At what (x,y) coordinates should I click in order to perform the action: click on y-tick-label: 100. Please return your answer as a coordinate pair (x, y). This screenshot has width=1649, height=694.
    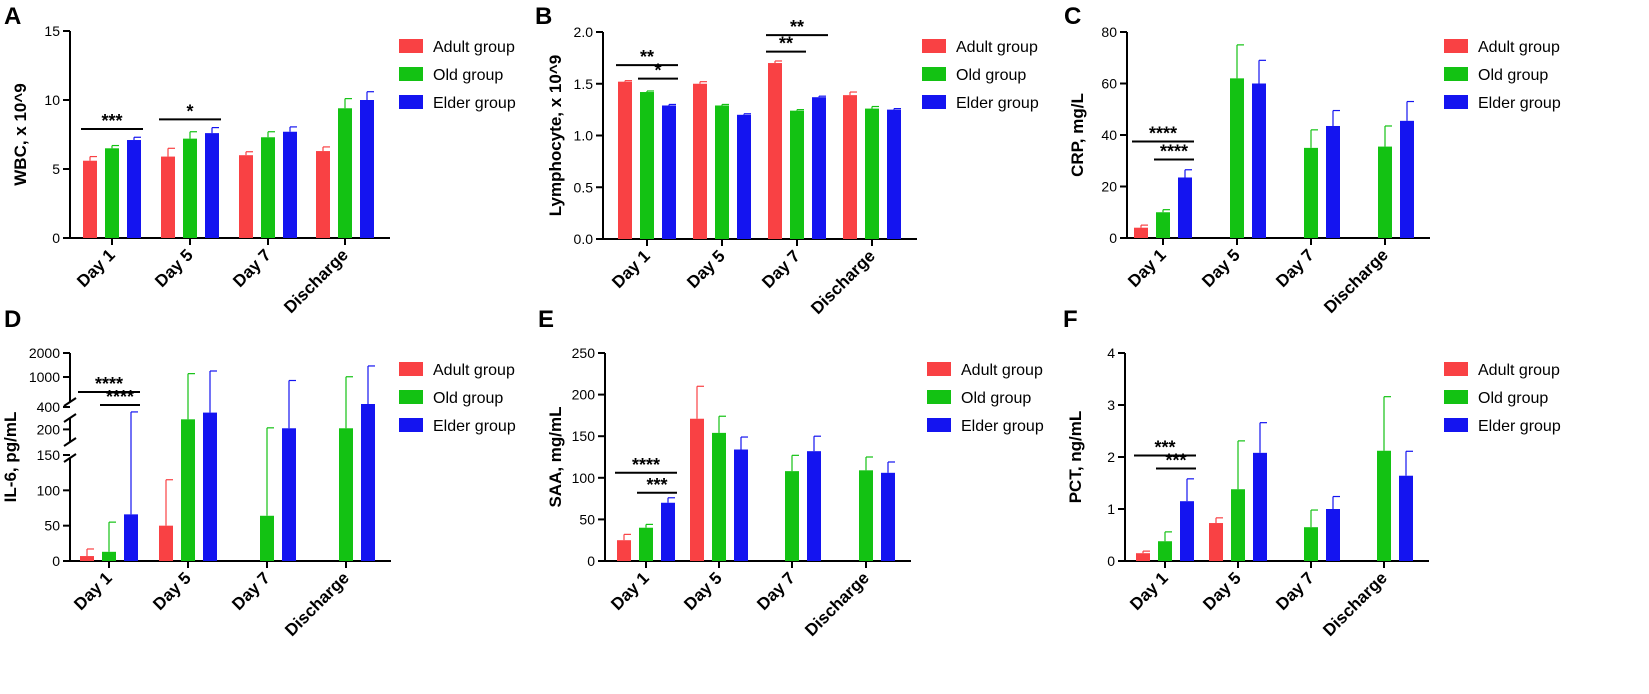
    Looking at the image, I should click on (49, 490).